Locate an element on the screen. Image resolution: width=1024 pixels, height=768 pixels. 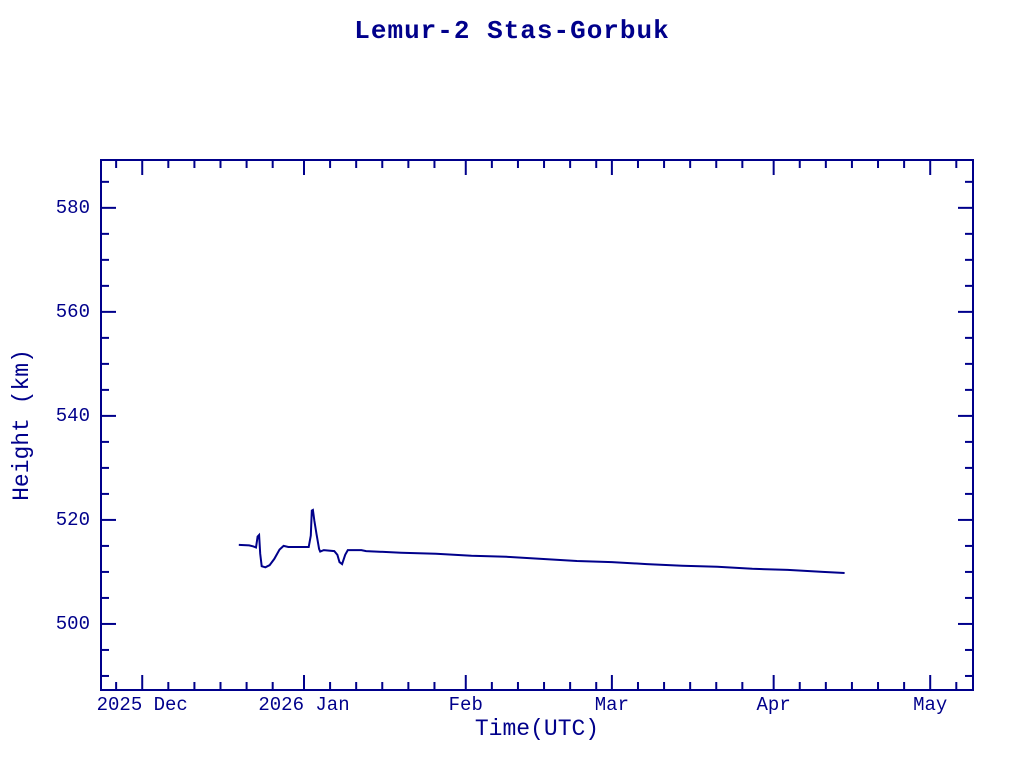
y-tick-label: 580 is located at coordinates (72, 207).